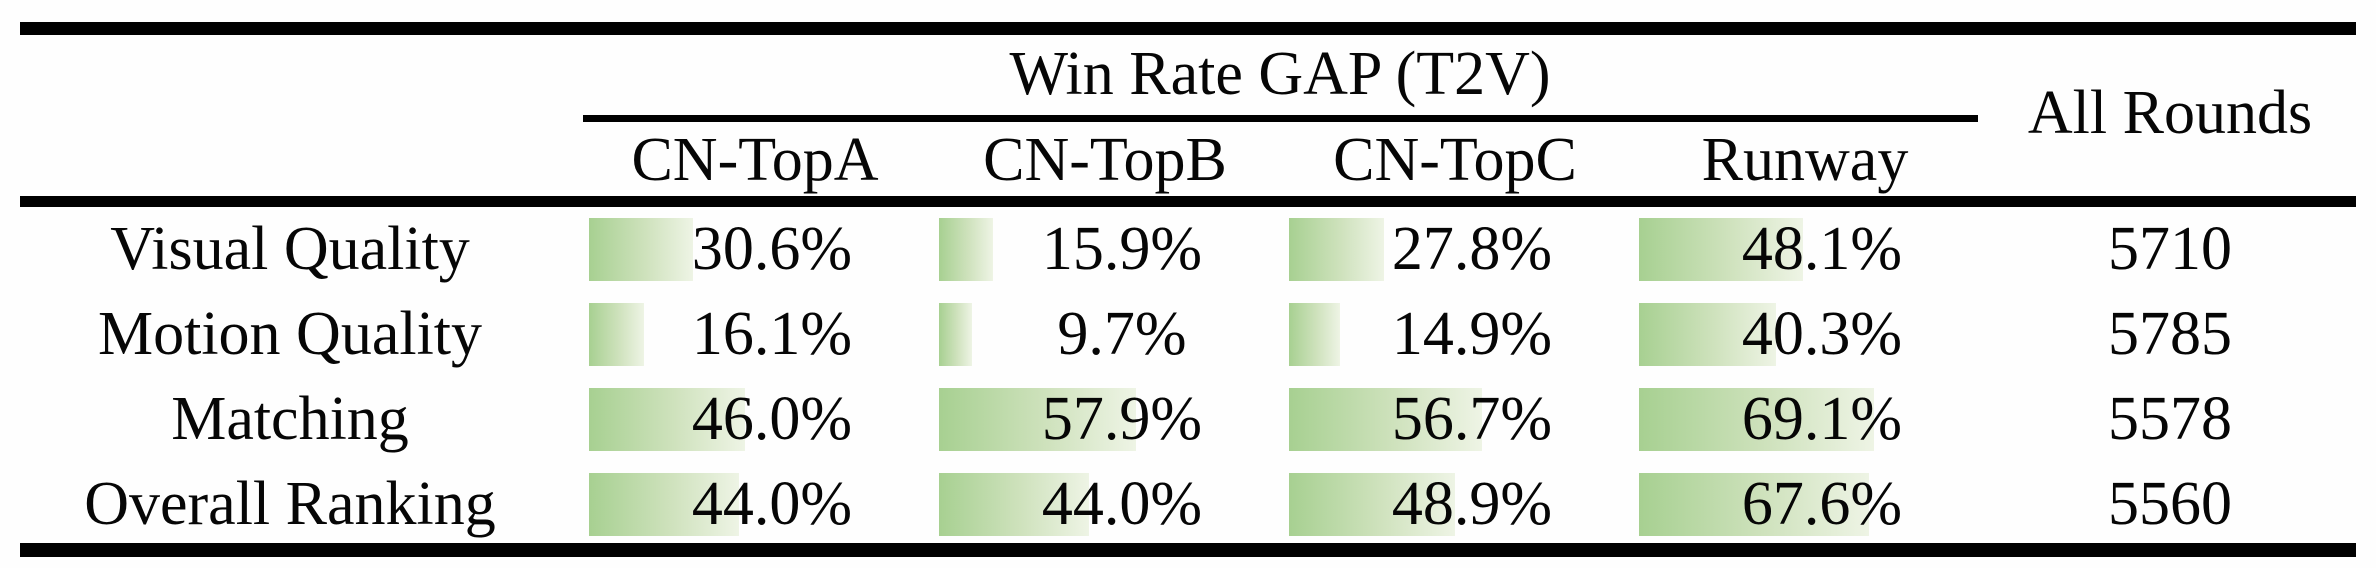 The height and width of the screenshot is (568, 2376). What do you see at coordinates (1105, 160) in the screenshot?
I see `column-header-cn-topb: CN-TopB` at bounding box center [1105, 160].